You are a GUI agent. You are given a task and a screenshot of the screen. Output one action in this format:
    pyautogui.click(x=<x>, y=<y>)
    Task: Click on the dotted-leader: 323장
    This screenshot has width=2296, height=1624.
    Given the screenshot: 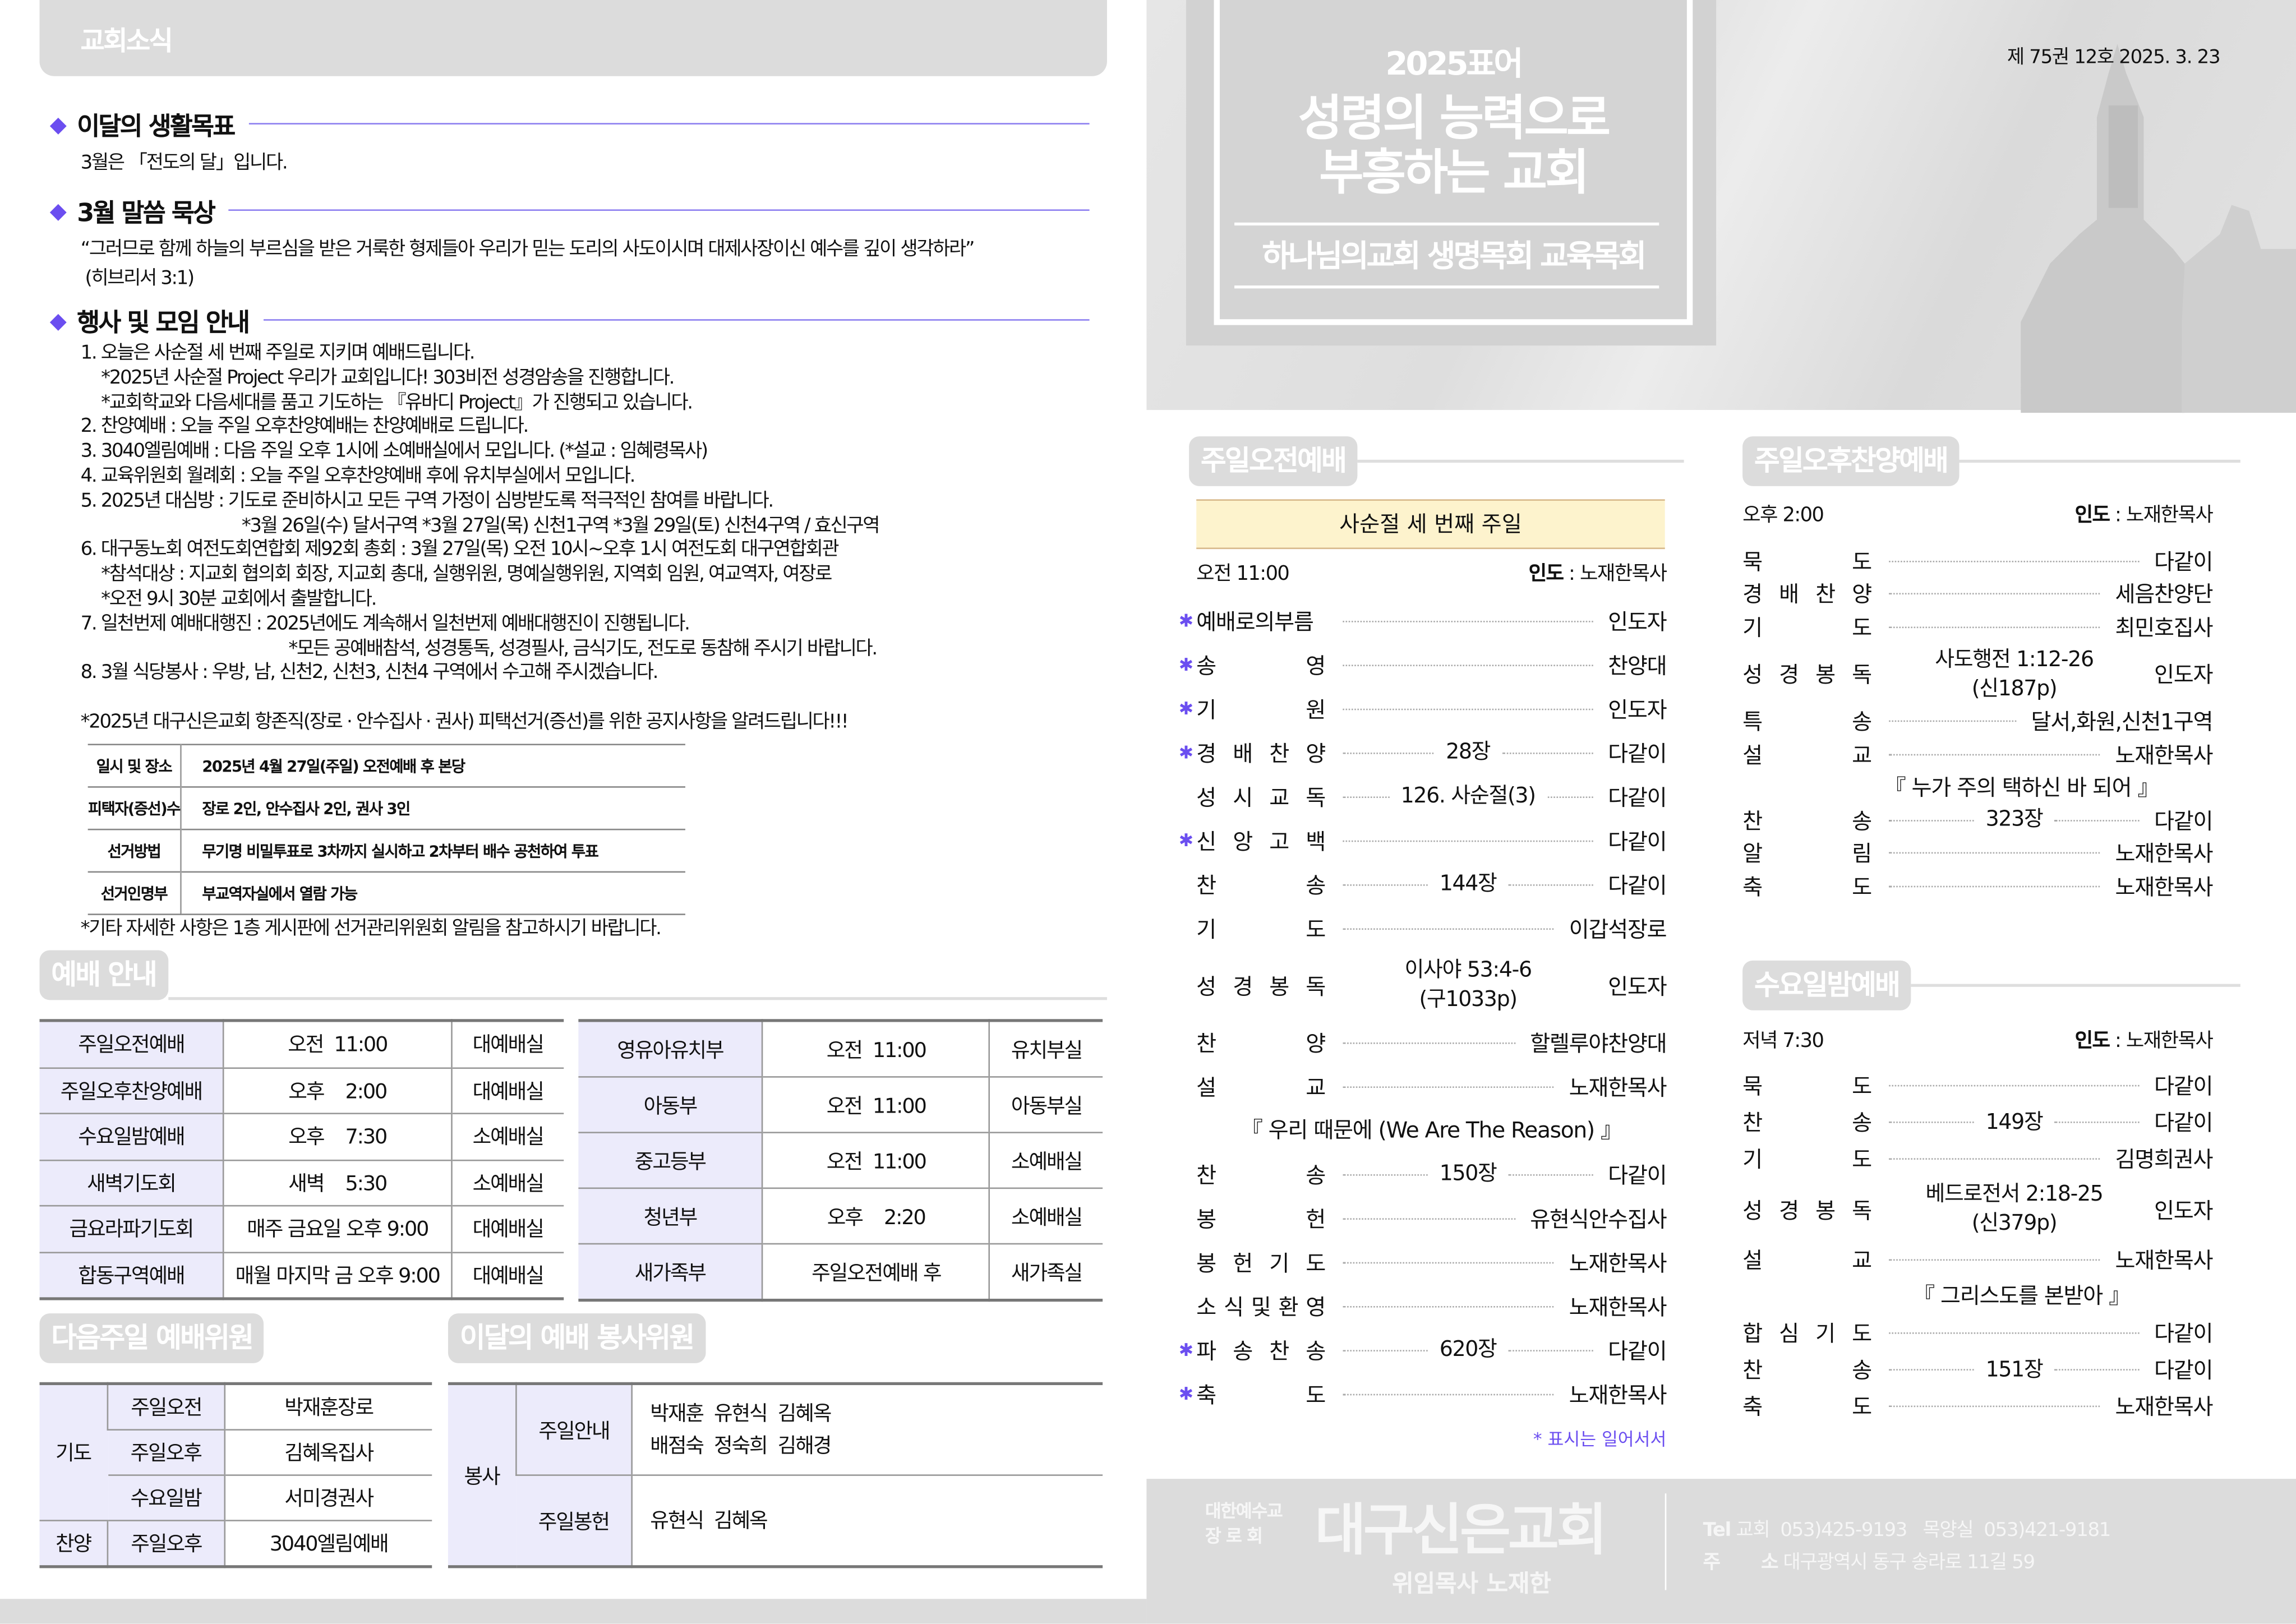 What is the action you would take?
    pyautogui.click(x=2014, y=820)
    